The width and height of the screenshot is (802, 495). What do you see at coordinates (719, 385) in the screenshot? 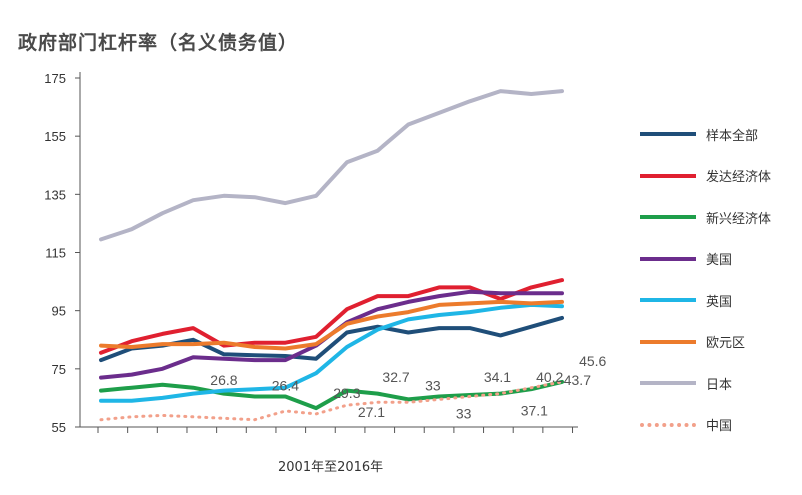
I see `legend-label: 日本` at bounding box center [719, 385].